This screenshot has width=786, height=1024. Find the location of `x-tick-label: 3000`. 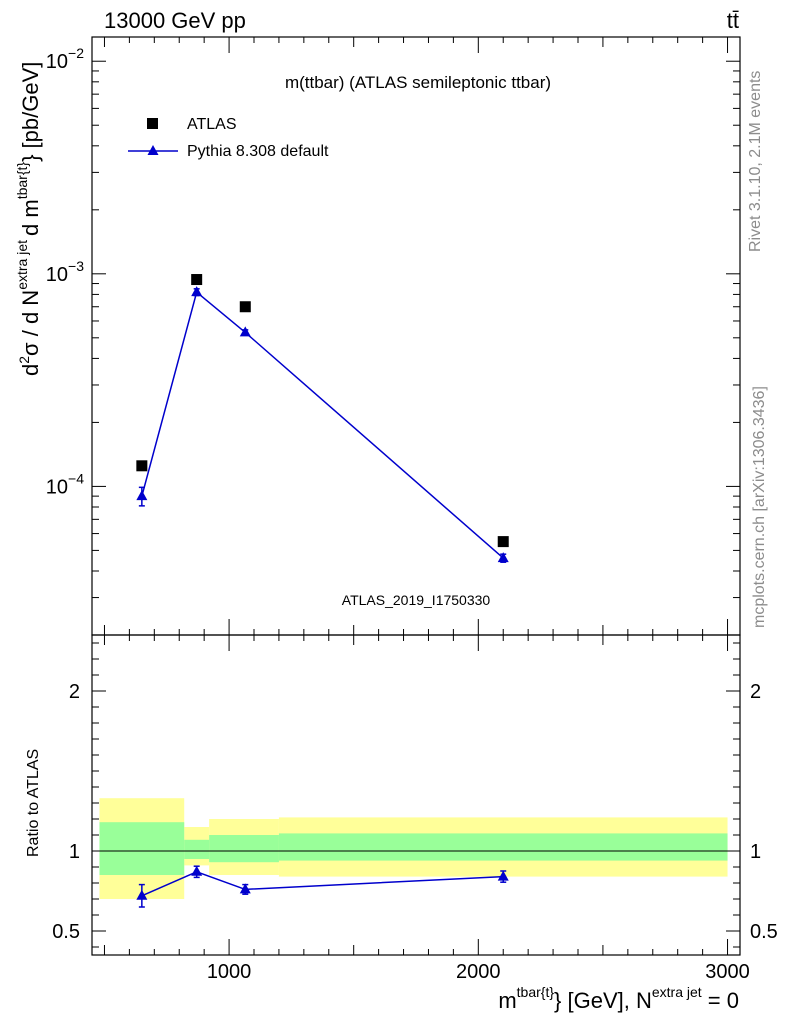

x-tick-label: 3000 is located at coordinates (727, 972).